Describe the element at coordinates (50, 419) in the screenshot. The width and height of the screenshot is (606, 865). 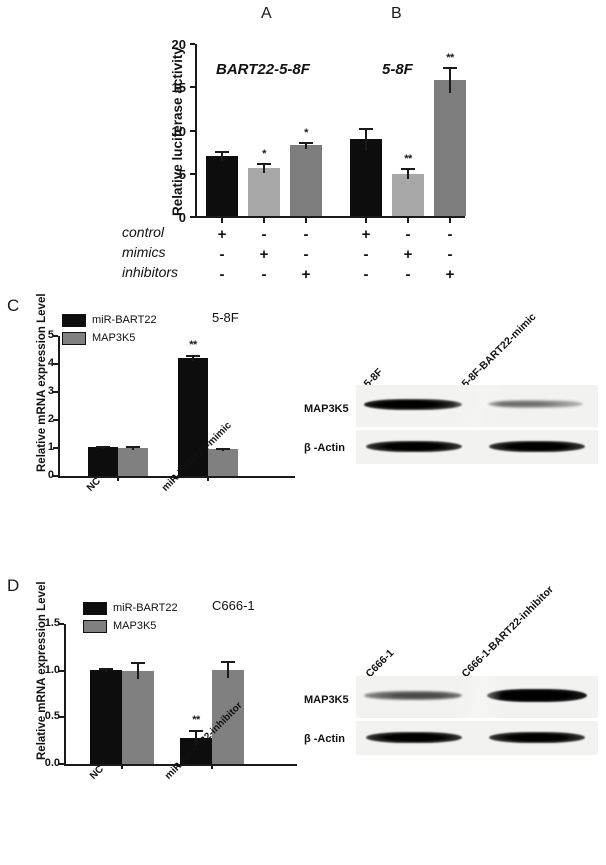
I see `y-tick-label: 2` at that location.